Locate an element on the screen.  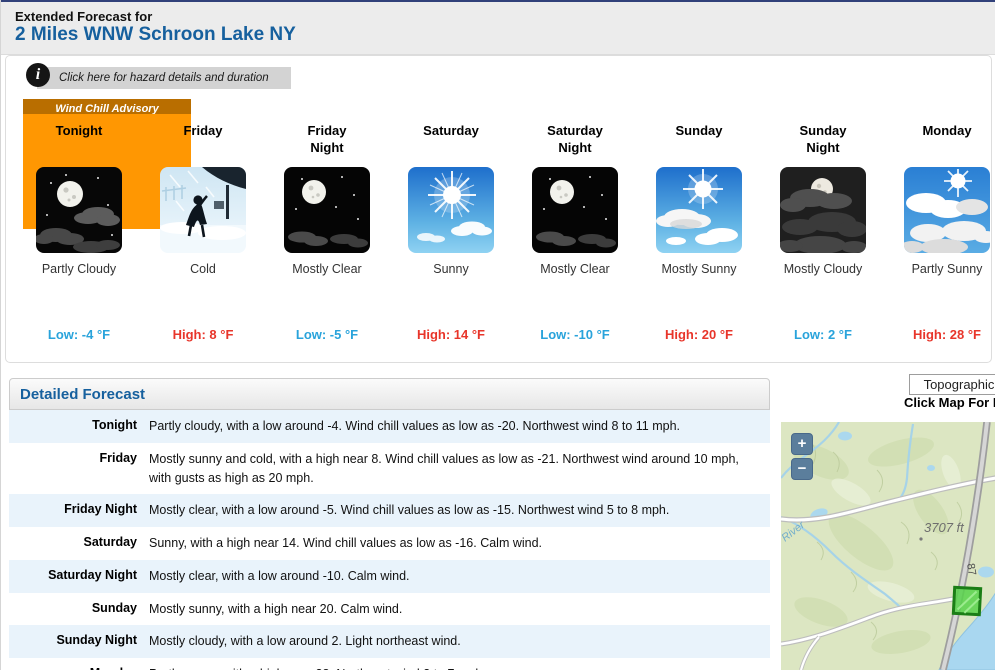
sunny-icon is located at coordinates (451, 210).